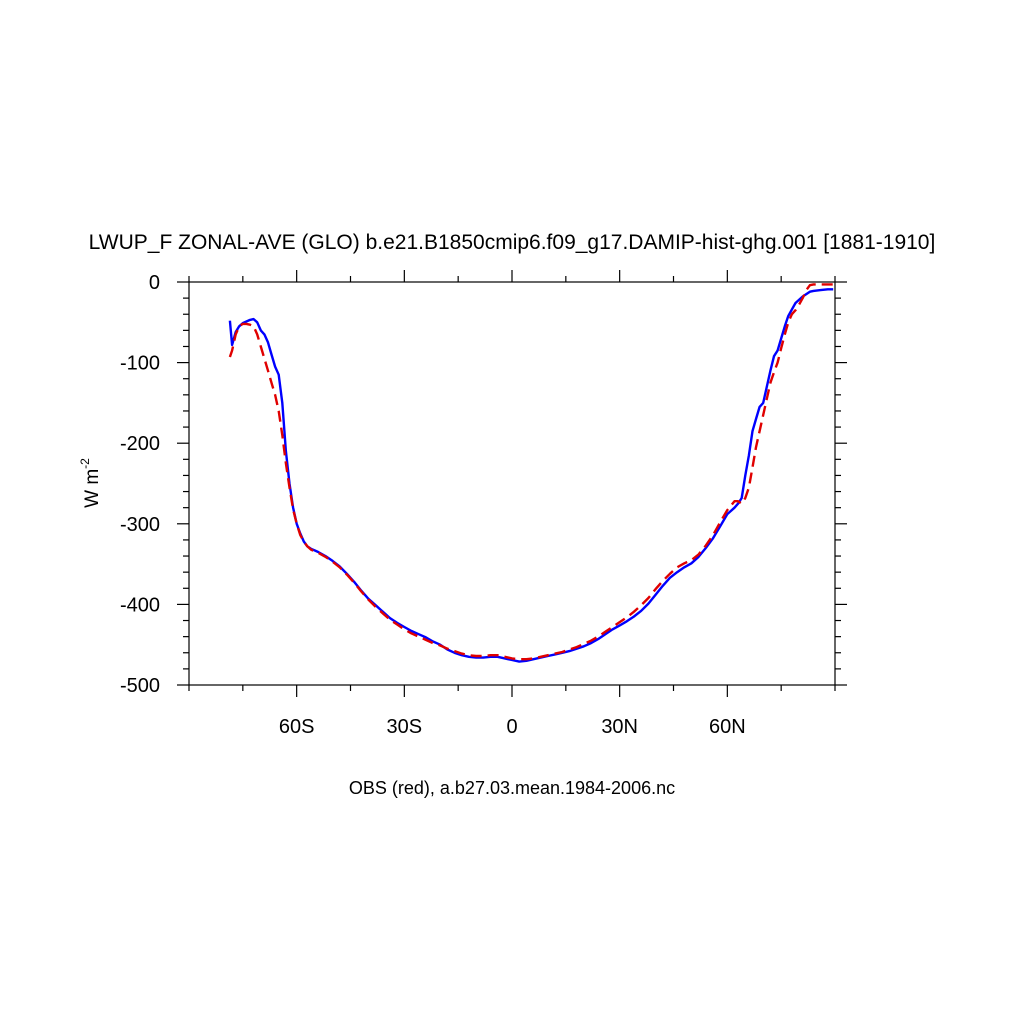  What do you see at coordinates (405, 727) in the screenshot?
I see `x-tick-label: 30S` at bounding box center [405, 727].